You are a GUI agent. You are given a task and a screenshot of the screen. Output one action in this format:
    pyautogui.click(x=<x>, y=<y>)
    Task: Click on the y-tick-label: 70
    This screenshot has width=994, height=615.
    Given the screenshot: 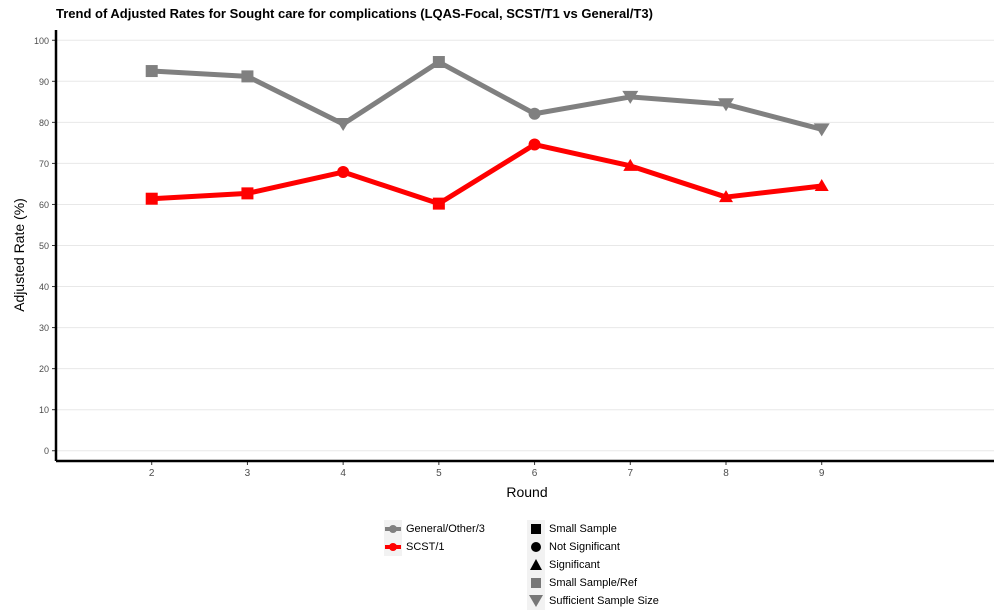 What is the action you would take?
    pyautogui.click(x=44, y=164)
    